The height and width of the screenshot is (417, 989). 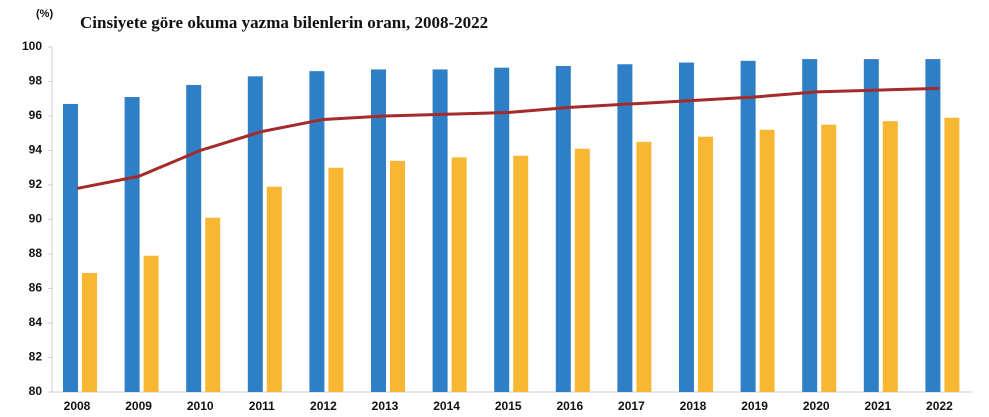 What do you see at coordinates (939, 406) in the screenshot?
I see `x-tick-label: 2022` at bounding box center [939, 406].